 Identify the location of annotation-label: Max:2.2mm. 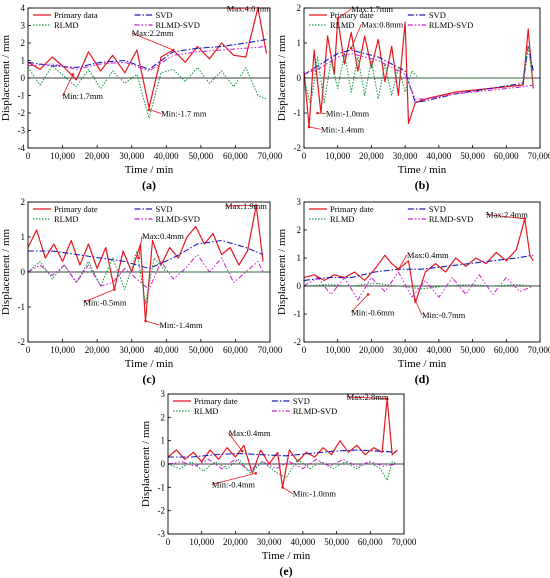
(153, 33).